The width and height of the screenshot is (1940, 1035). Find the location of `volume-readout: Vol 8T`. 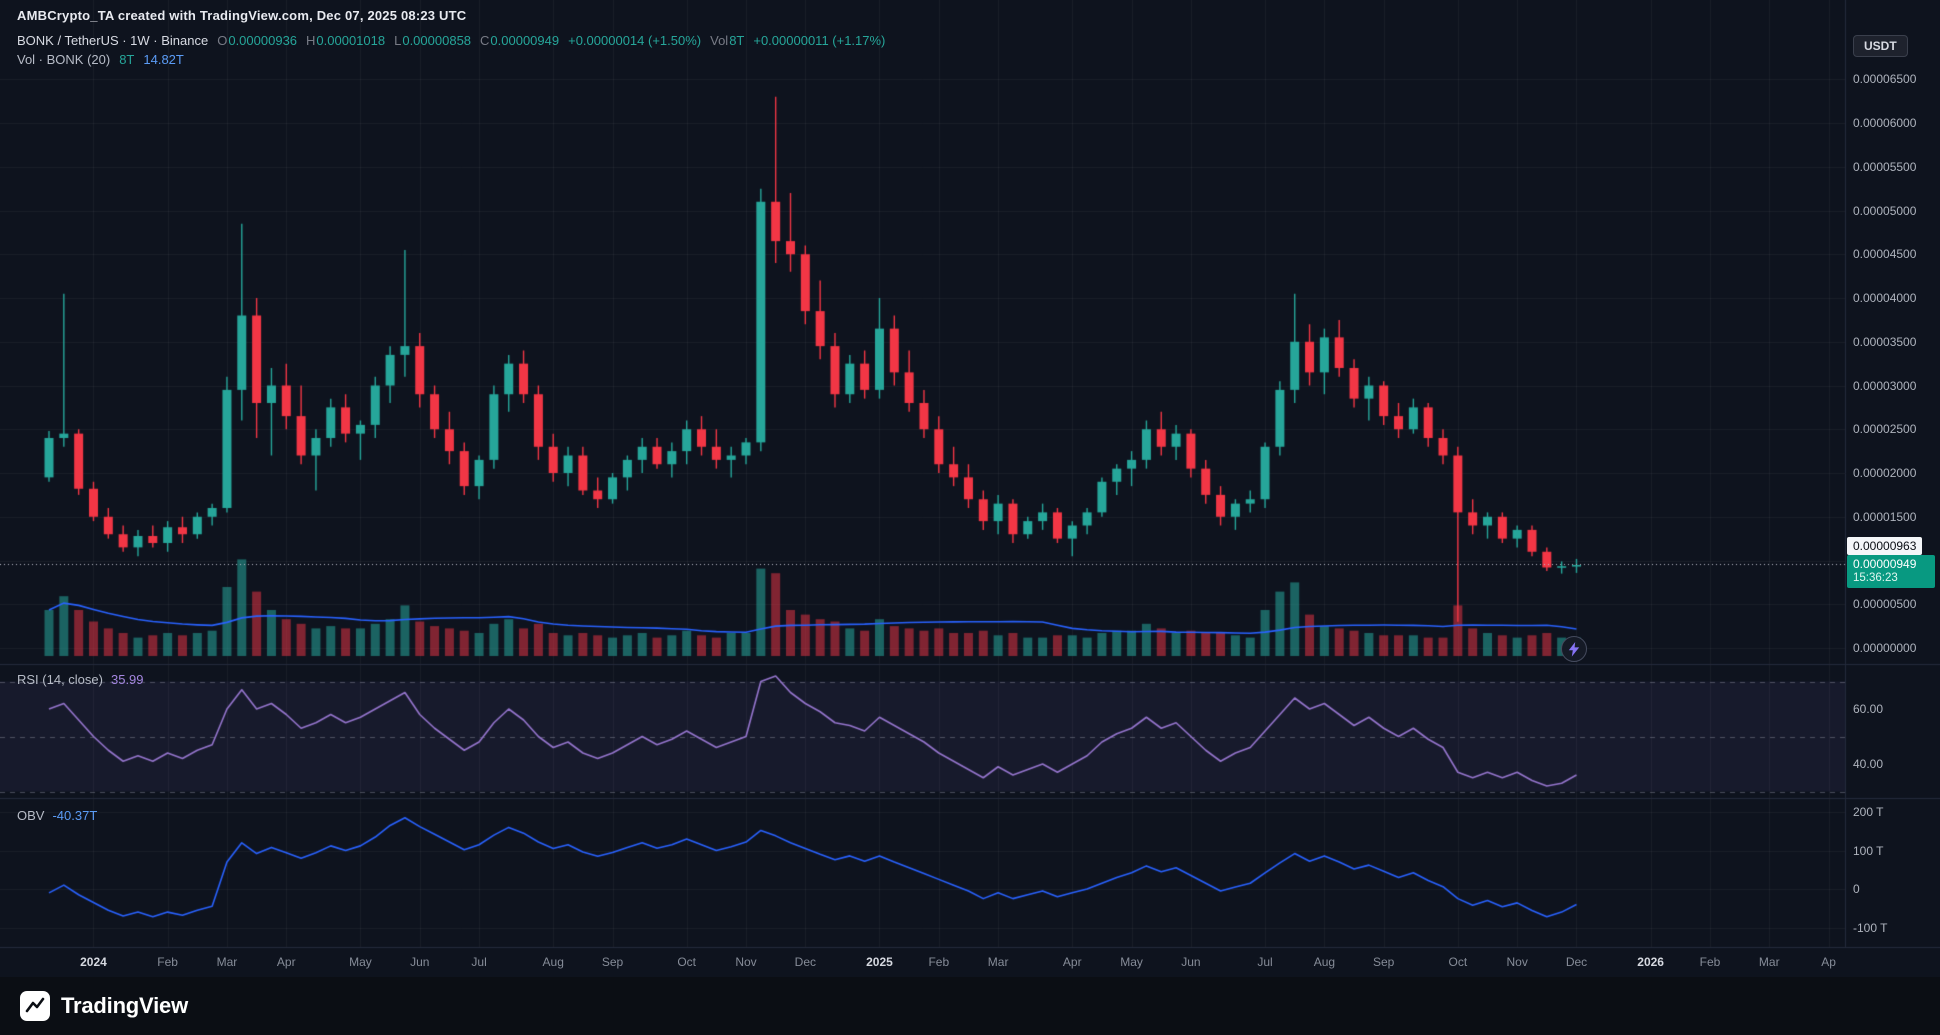

volume-readout: Vol 8T is located at coordinates (727, 40).